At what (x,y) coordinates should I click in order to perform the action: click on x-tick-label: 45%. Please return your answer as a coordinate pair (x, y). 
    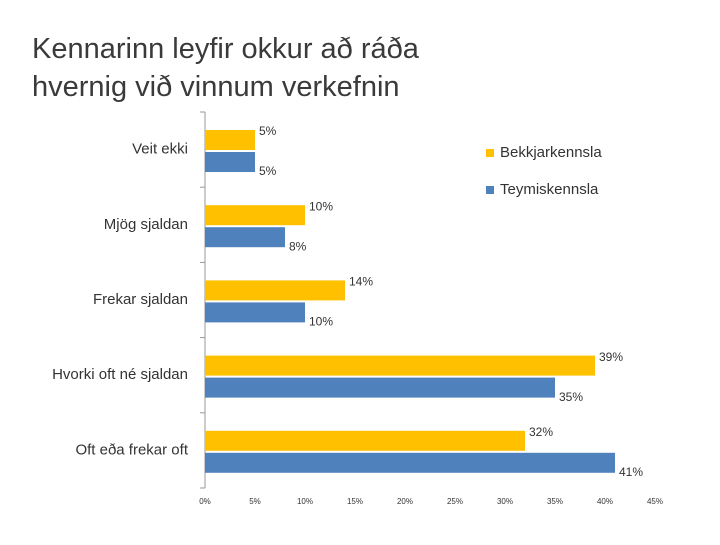
    Looking at the image, I should click on (655, 501).